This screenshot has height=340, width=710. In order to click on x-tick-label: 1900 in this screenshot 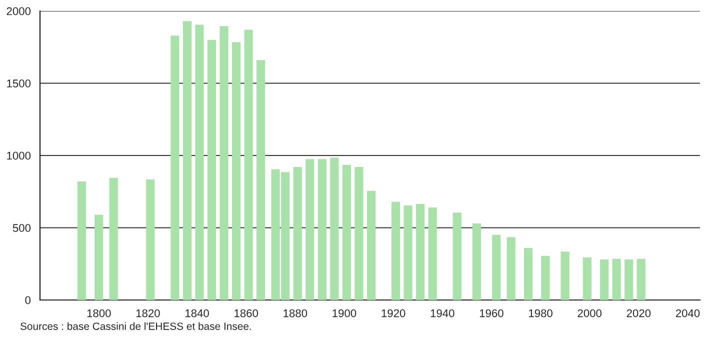, I will do `click(344, 313)`.